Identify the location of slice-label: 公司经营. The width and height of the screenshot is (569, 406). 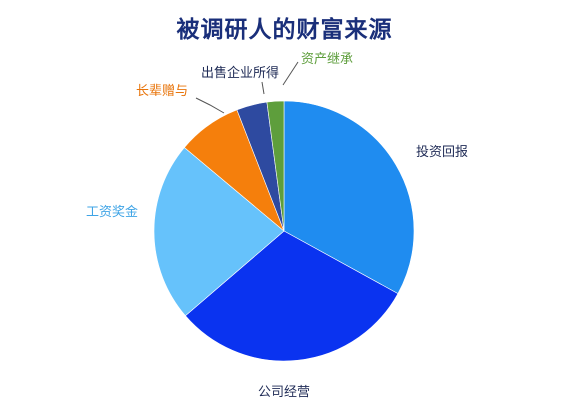
(284, 392).